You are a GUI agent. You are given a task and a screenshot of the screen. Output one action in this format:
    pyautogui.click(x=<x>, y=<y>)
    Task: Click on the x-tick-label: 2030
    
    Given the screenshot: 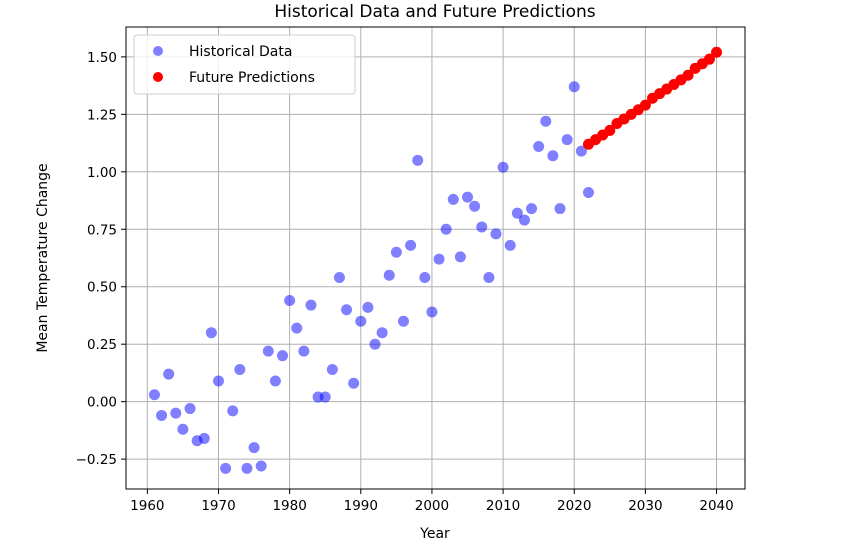 What is the action you would take?
    pyautogui.click(x=645, y=506)
    